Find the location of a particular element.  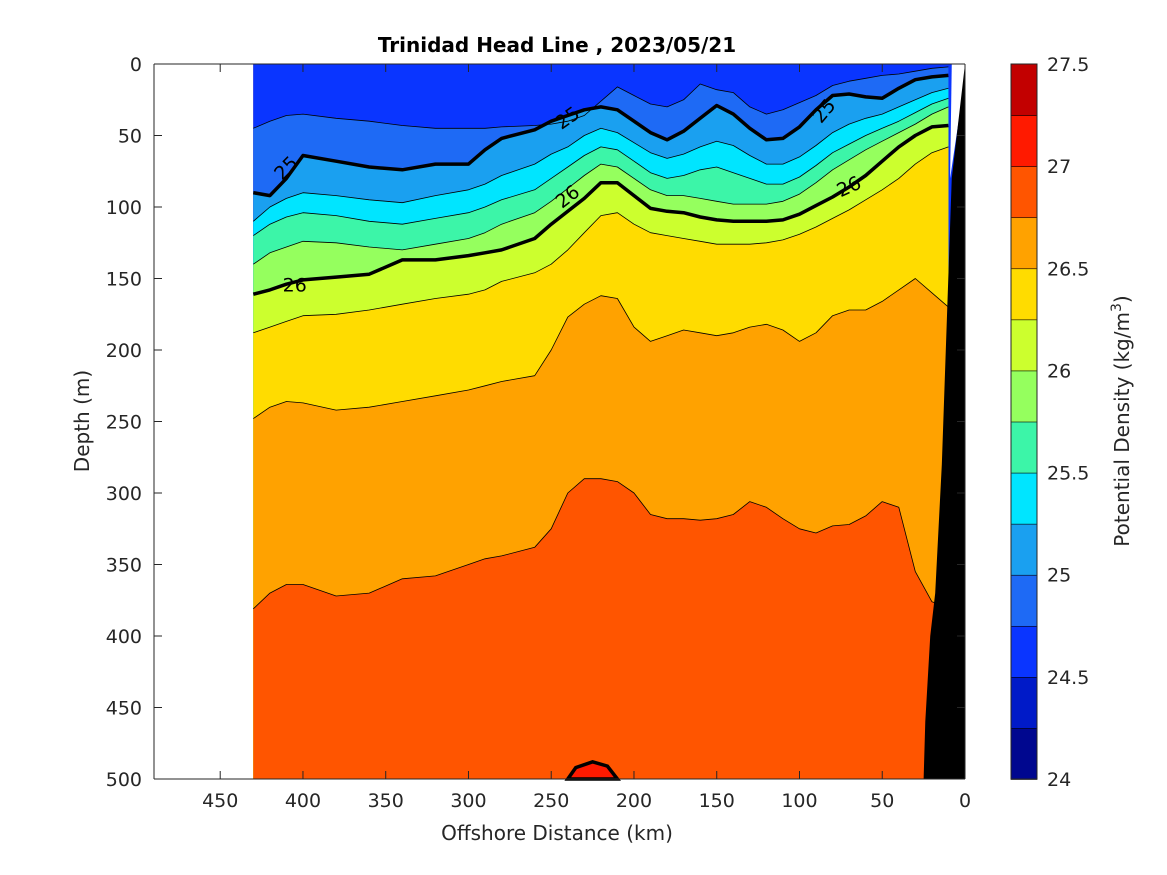

x-axis-label: Offshore Distance (km) is located at coordinates (557, 833).